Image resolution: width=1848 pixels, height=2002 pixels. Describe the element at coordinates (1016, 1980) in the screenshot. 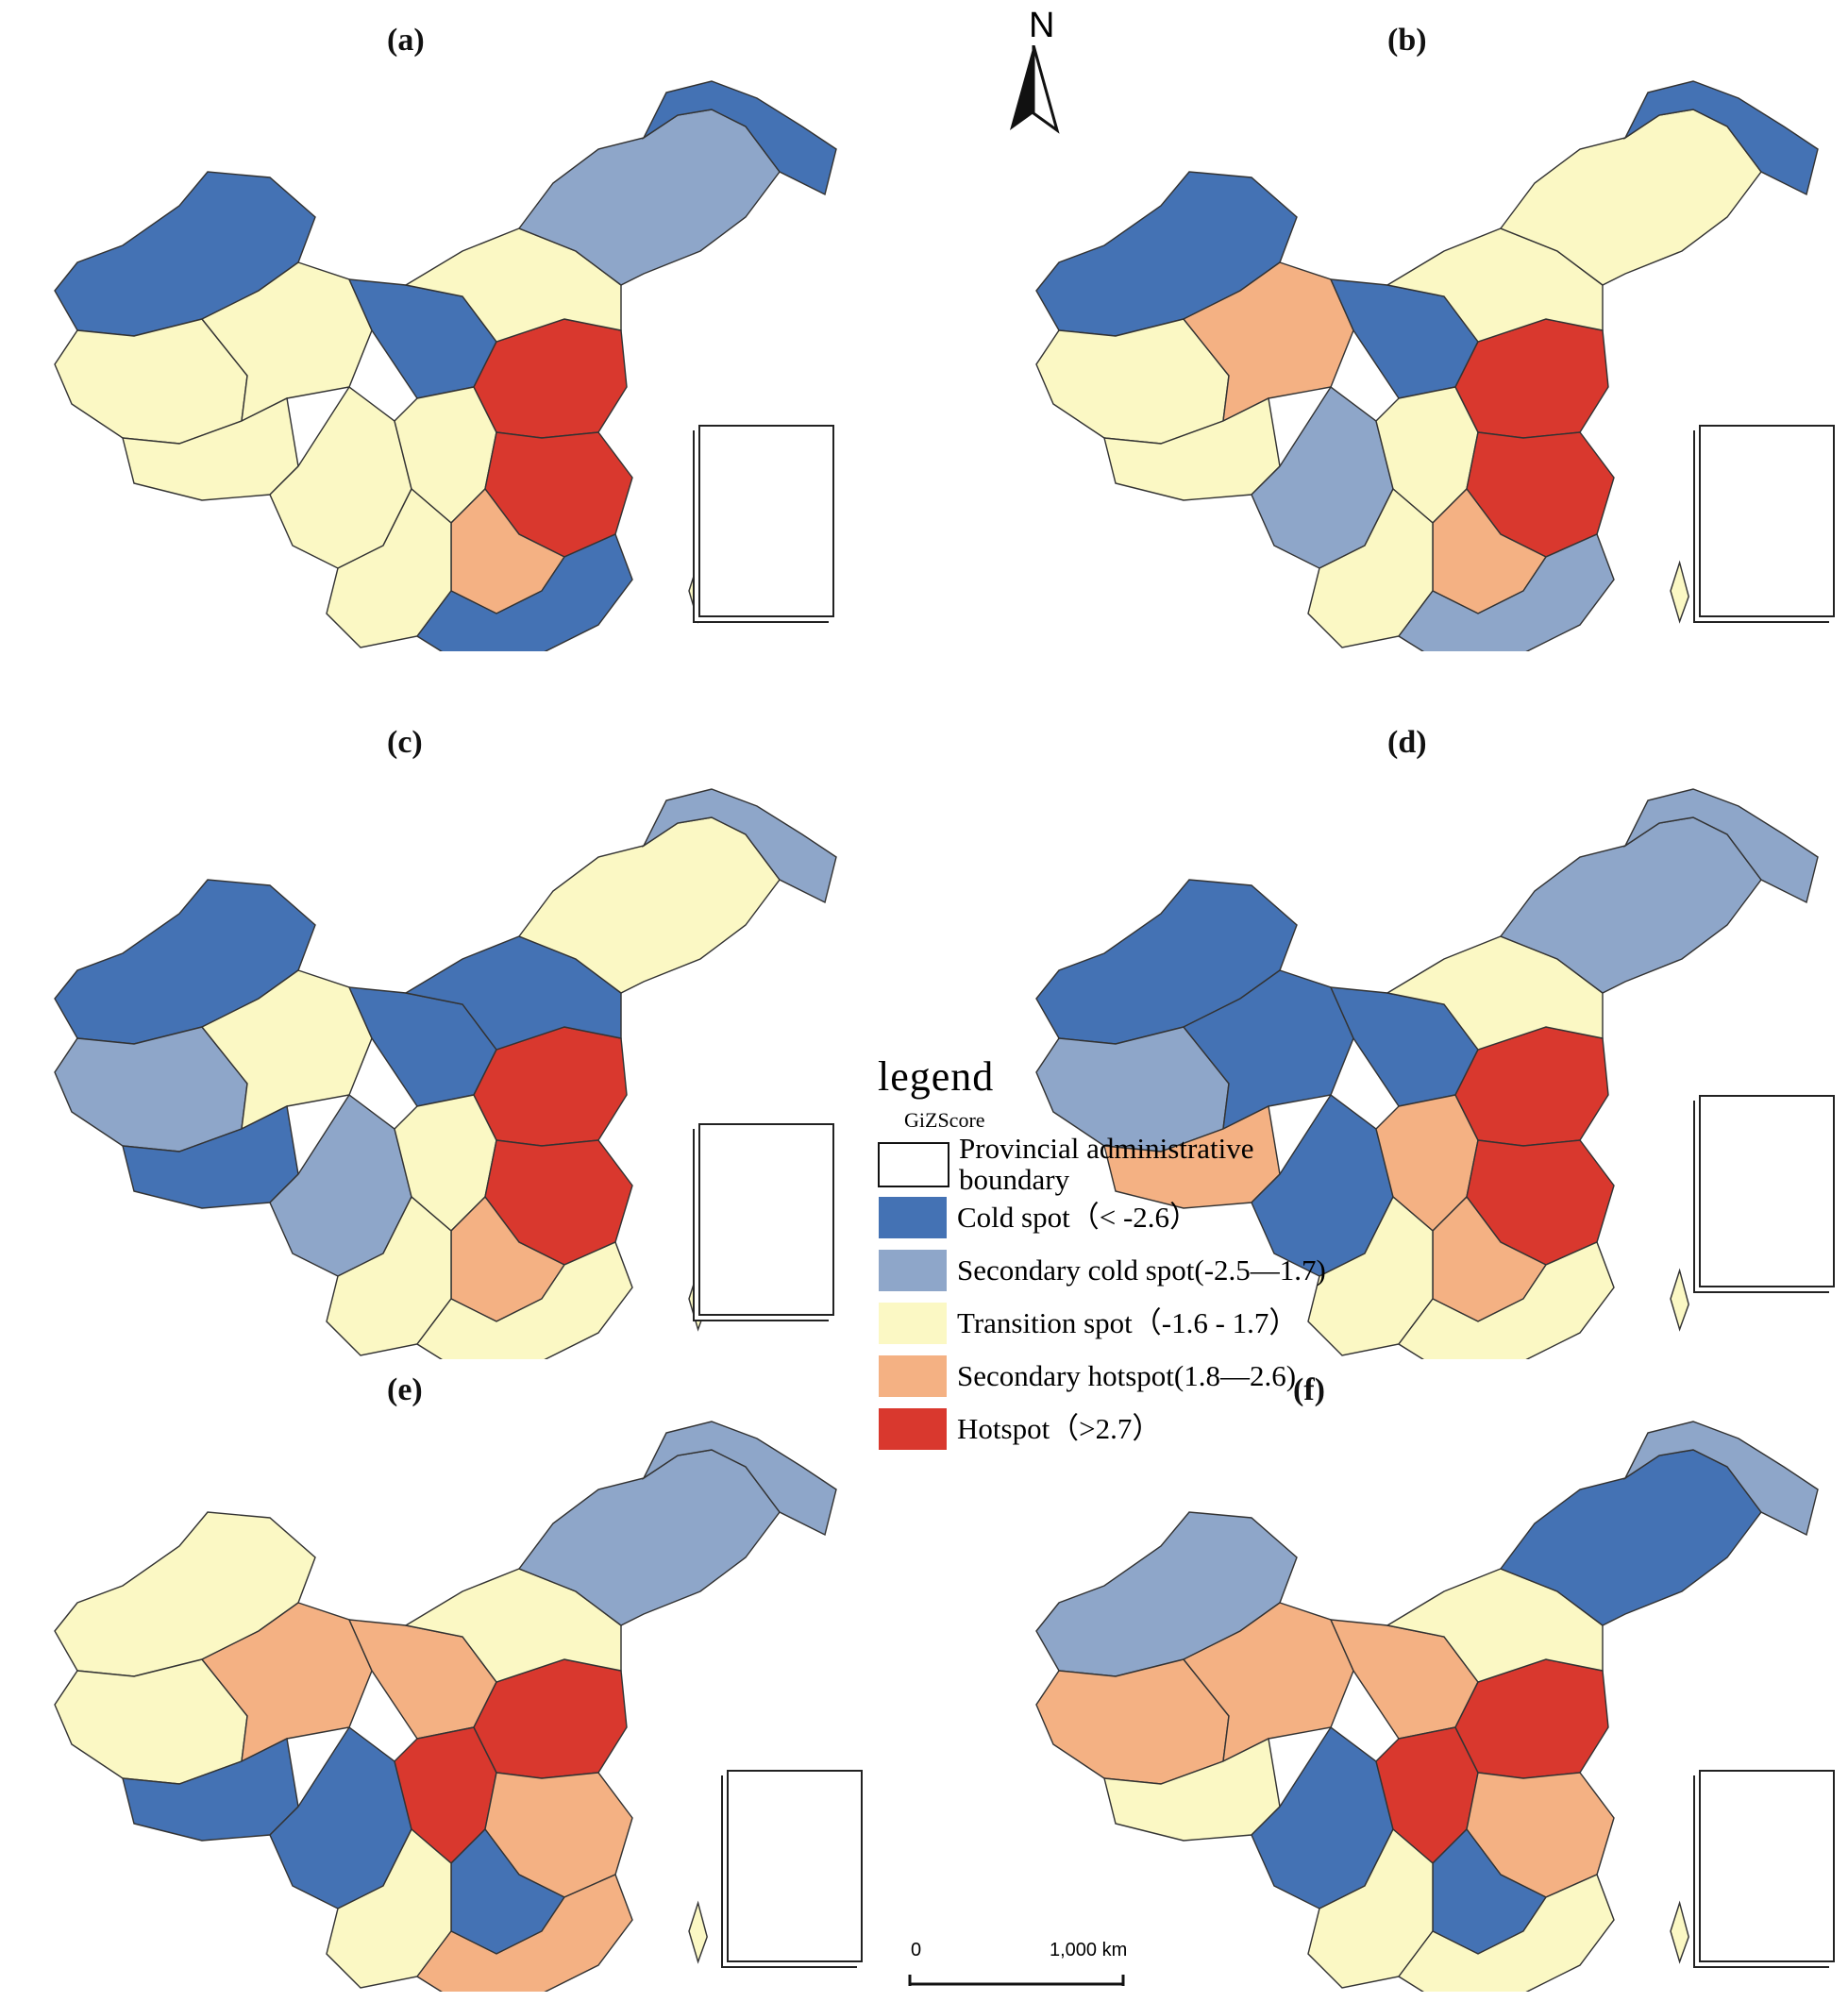

I see `scale-bar-line` at that location.